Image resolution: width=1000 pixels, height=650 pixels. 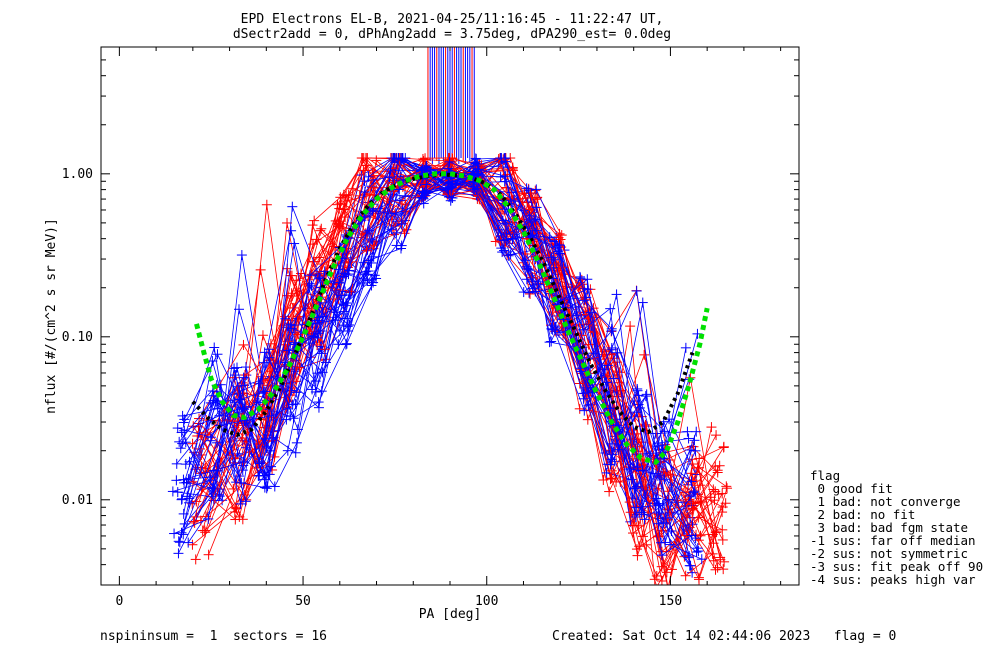 What do you see at coordinates (77, 337) in the screenshot?
I see `y-tick-label: 0.10` at bounding box center [77, 337].